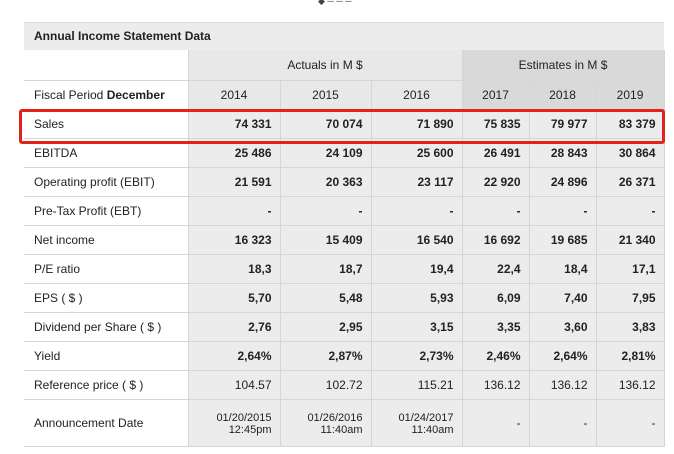 The width and height of the screenshot is (674, 454). I want to click on fiscal-period-prefix: Fiscal Period, so click(69, 95).